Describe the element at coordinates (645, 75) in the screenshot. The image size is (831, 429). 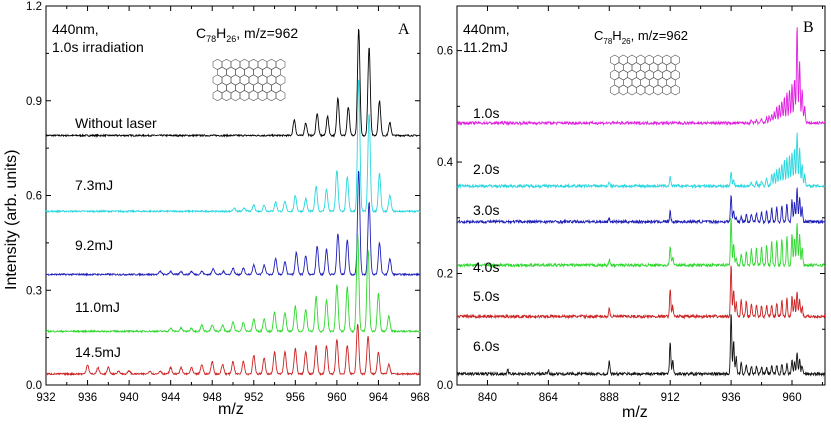
I see `panel-b-molecule-structure` at that location.